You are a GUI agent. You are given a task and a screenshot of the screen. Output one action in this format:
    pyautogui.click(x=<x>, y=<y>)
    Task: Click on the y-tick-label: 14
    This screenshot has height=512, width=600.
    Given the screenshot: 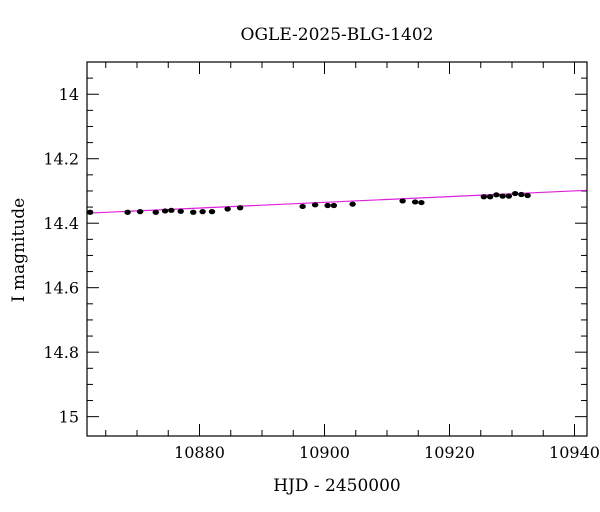 What is the action you would take?
    pyautogui.click(x=69, y=94)
    